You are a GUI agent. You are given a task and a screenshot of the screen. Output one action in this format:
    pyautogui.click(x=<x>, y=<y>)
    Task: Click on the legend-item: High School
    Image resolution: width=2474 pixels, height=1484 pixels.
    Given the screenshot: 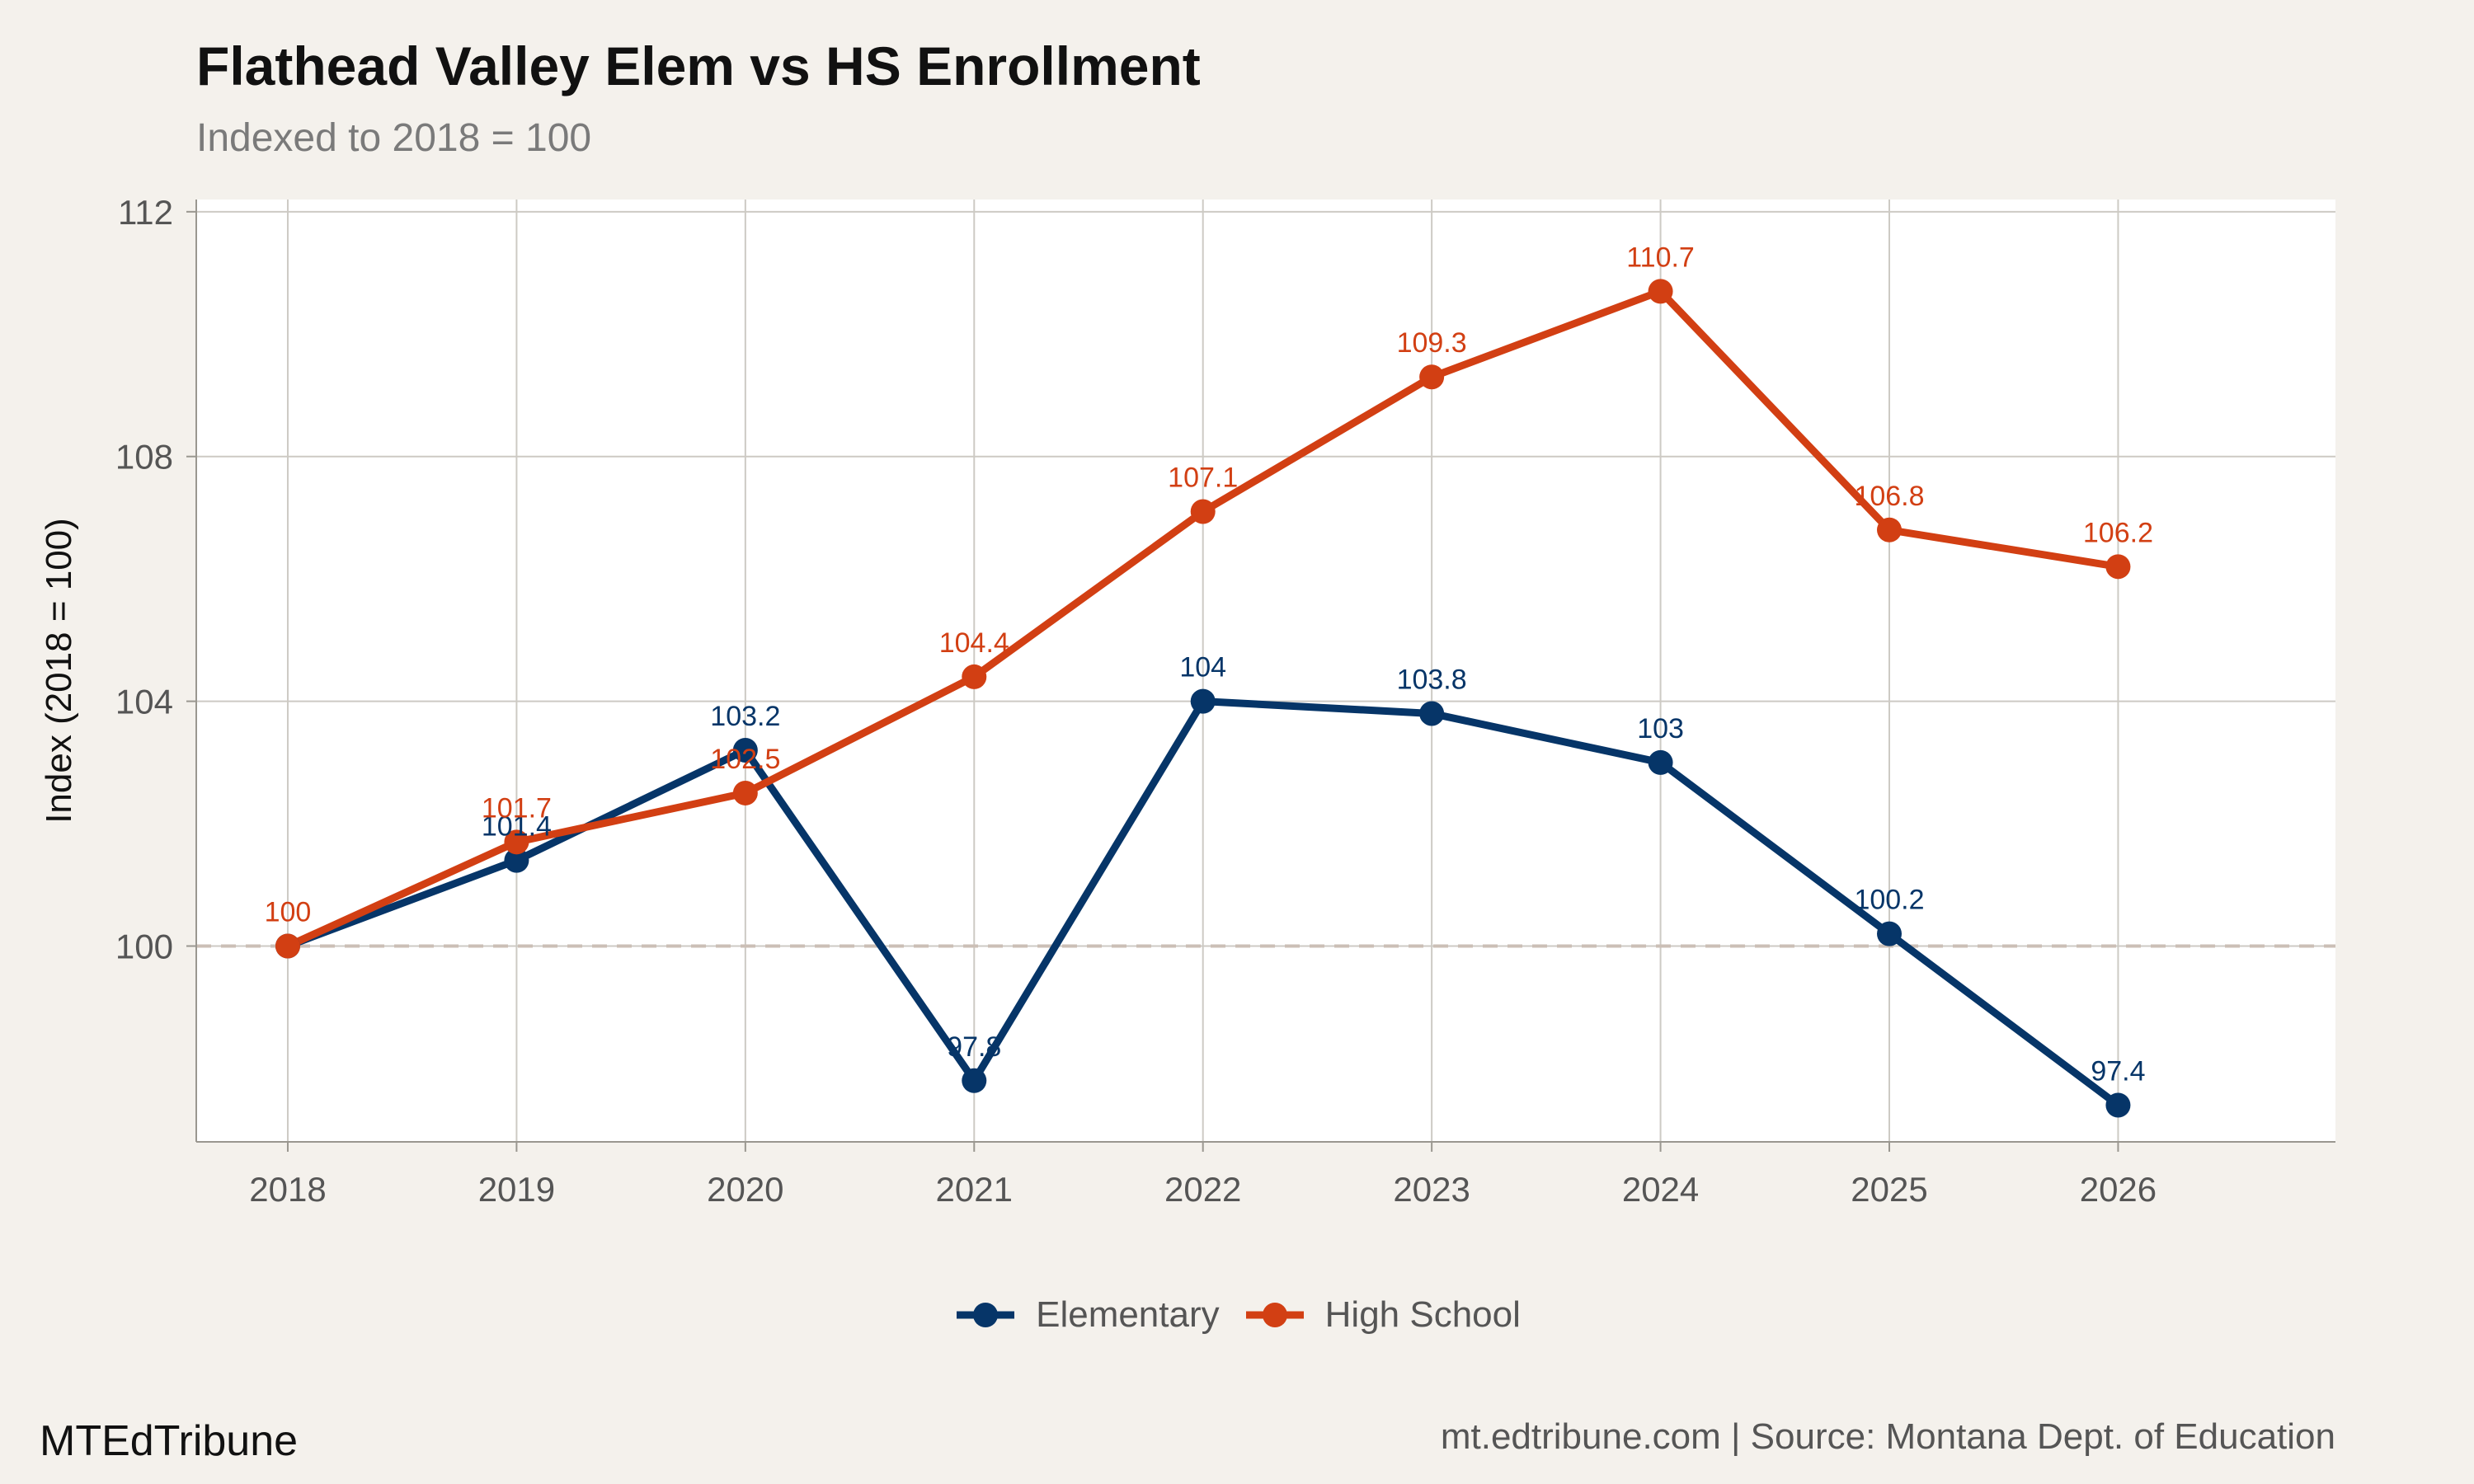 What is the action you would take?
    pyautogui.click(x=1382, y=1315)
    